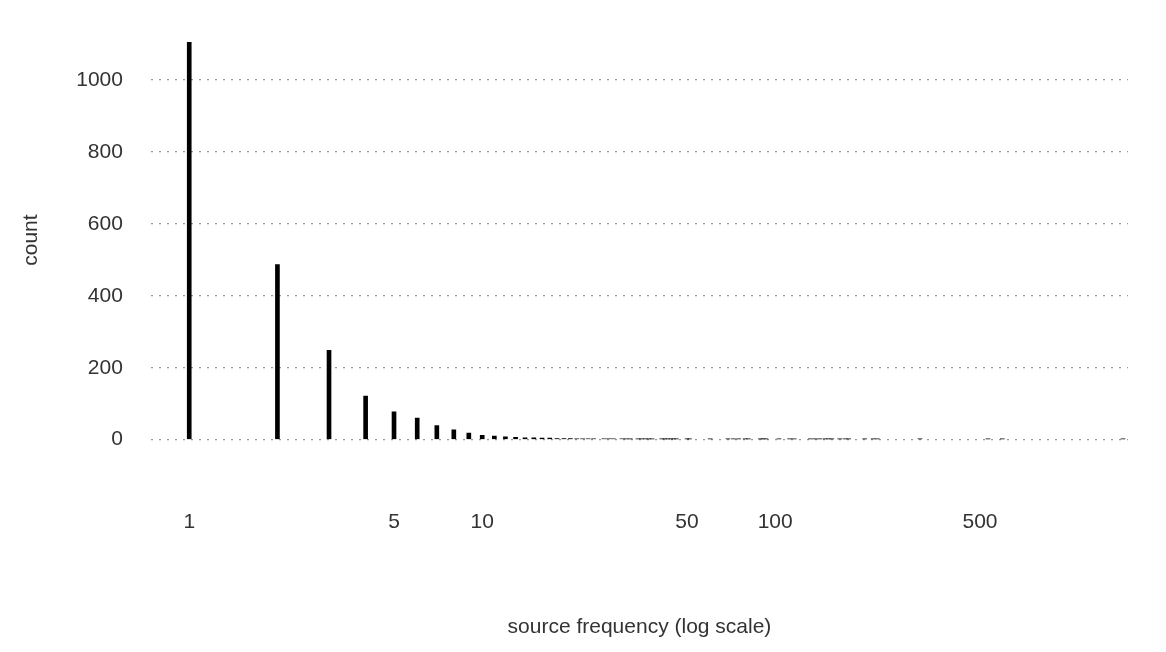 This screenshot has width=1166, height=652. What do you see at coordinates (105, 294) in the screenshot?
I see `y-tick-label: 400` at bounding box center [105, 294].